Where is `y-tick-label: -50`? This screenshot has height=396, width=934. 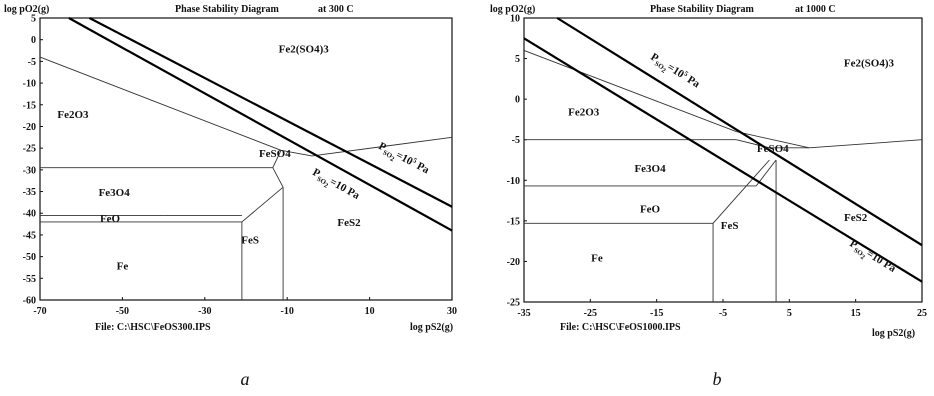
y-tick-label: -50 is located at coordinates (29, 257).